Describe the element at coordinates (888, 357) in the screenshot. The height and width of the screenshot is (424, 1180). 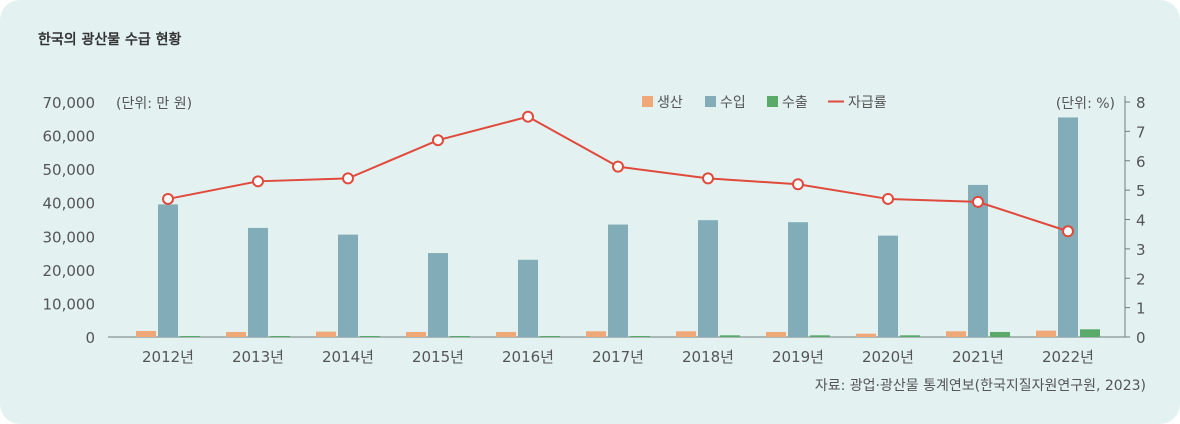
I see `x-tick-label: 2020년` at that location.